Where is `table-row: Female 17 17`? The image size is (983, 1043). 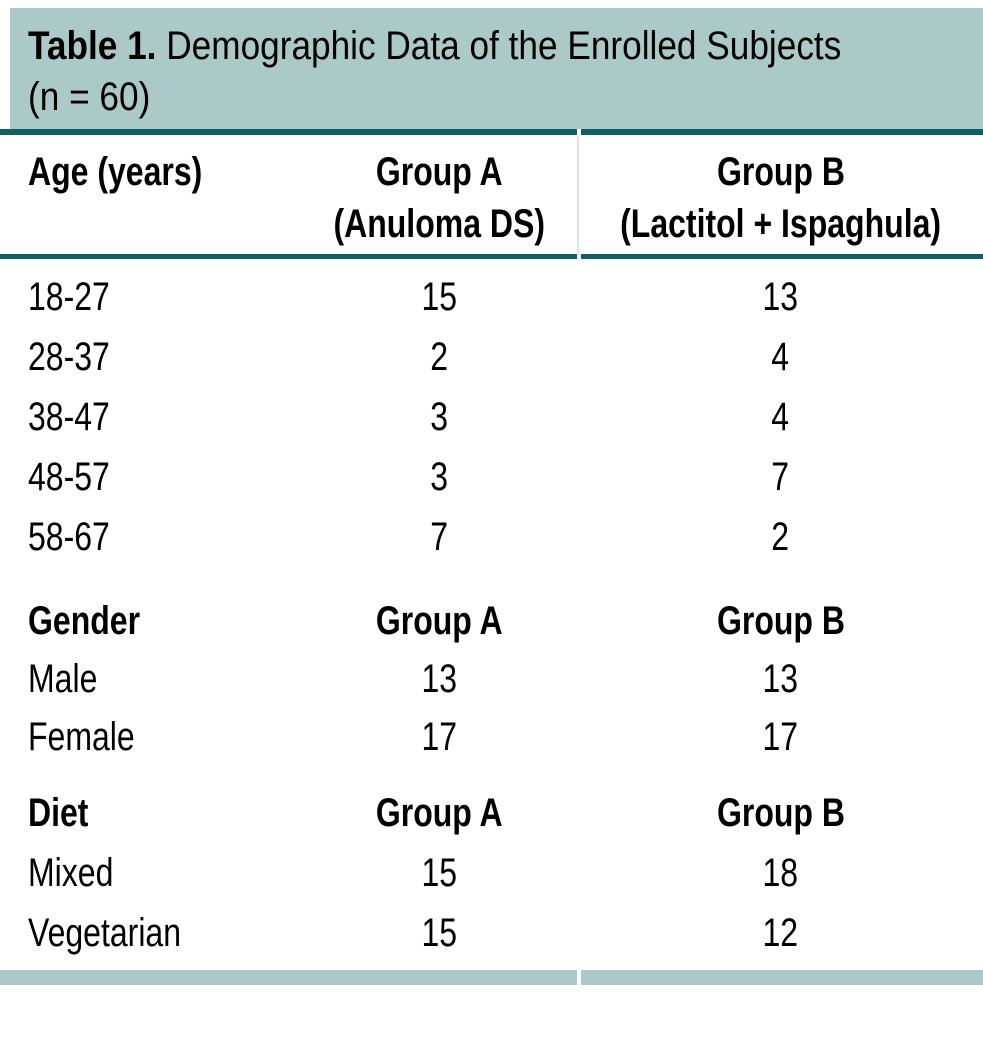 table-row: Female 17 17 is located at coordinates (491, 737).